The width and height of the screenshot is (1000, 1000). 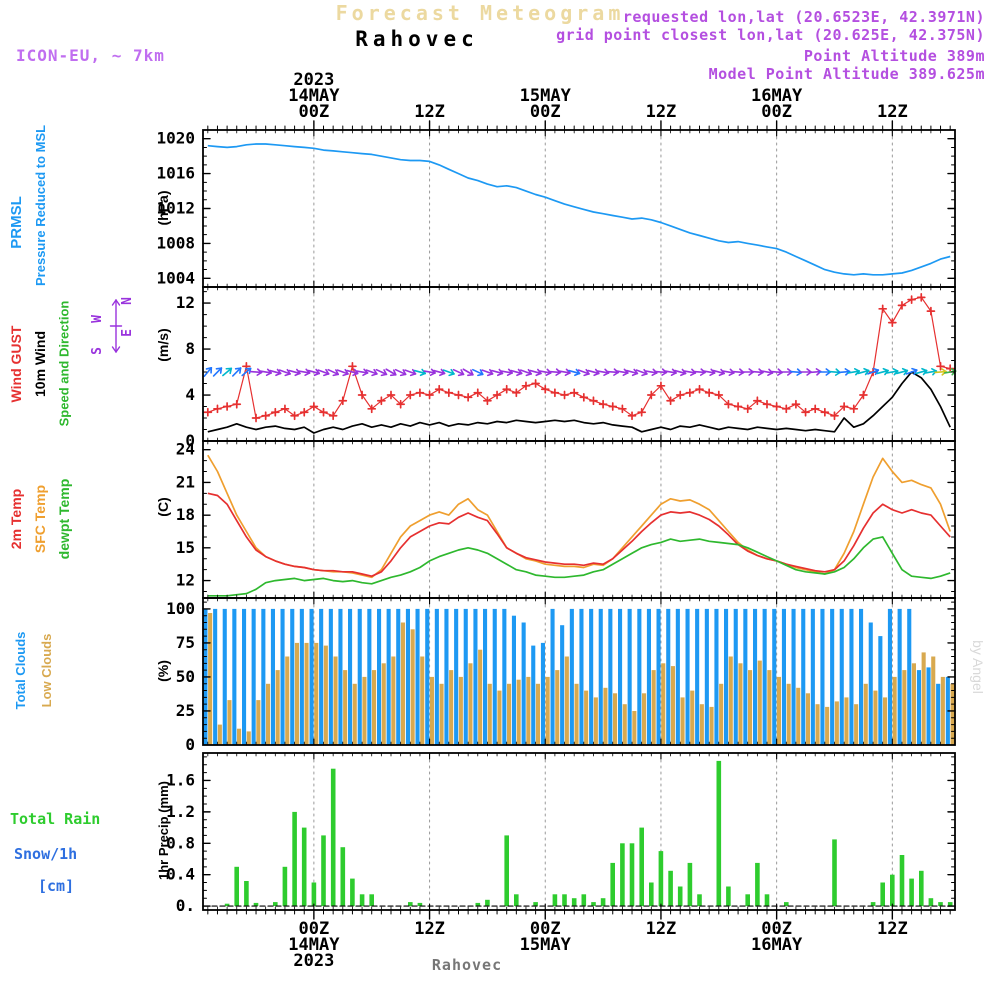 What do you see at coordinates (846, 74) in the screenshot?
I see `model-altitude-label: Model Point Altitude 389.625m` at bounding box center [846, 74].